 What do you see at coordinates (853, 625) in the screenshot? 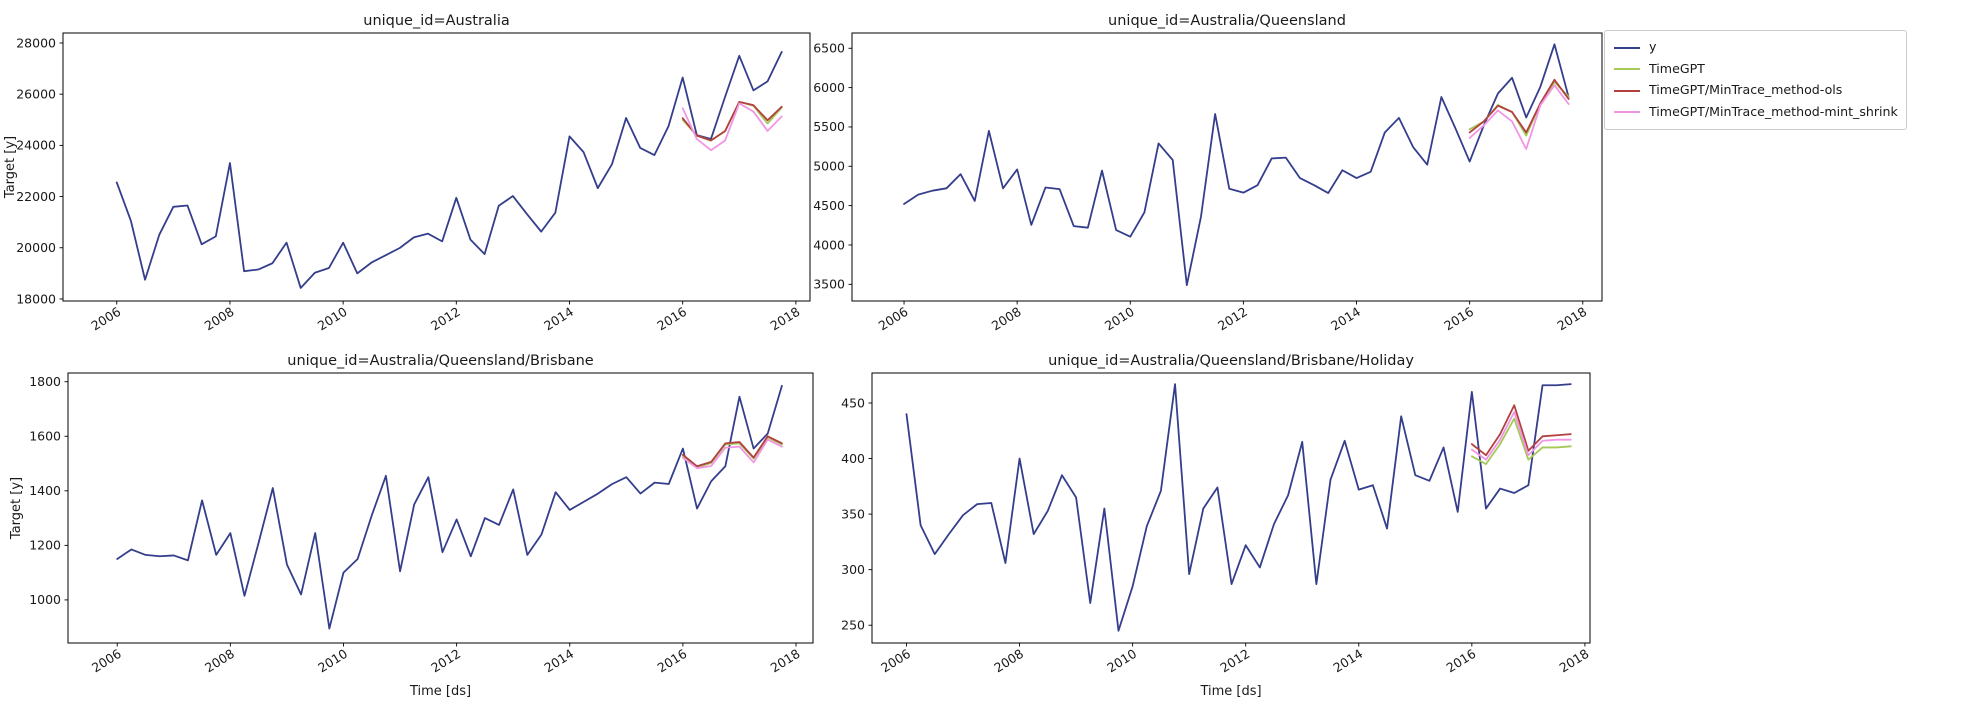
I see `y-axis-tick-label: 250` at bounding box center [853, 625].